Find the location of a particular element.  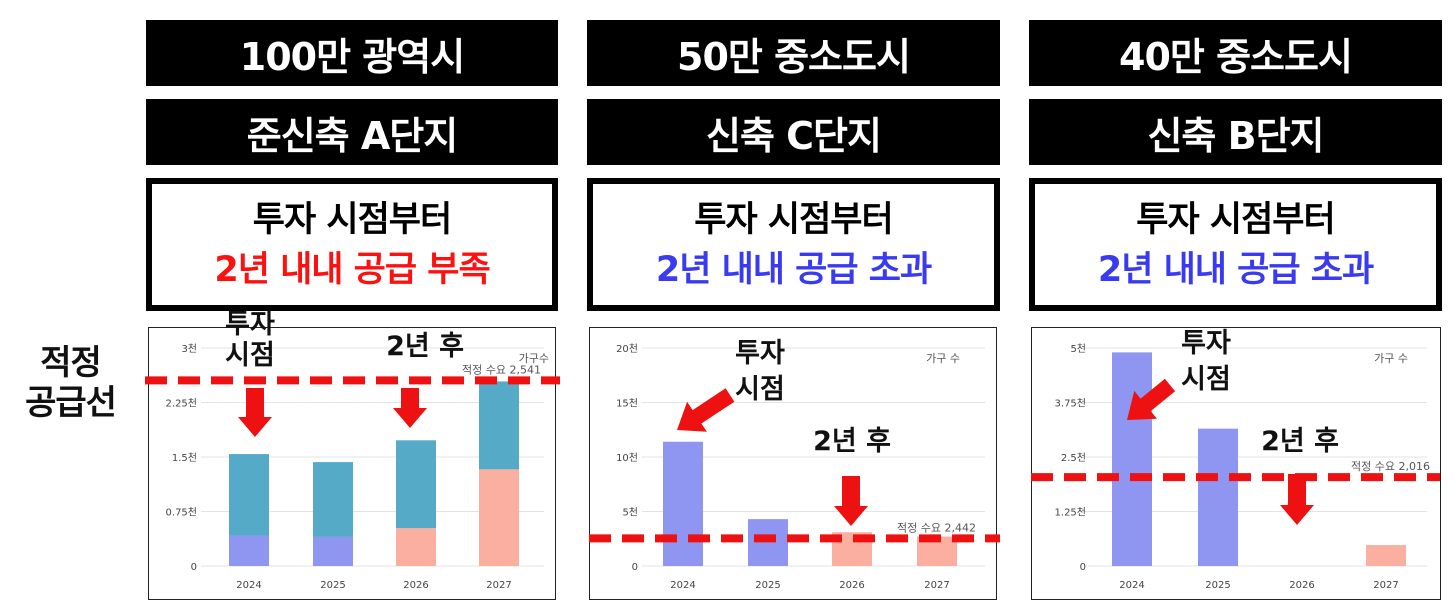

y-tick-label: 0.75천 is located at coordinates (181, 513).